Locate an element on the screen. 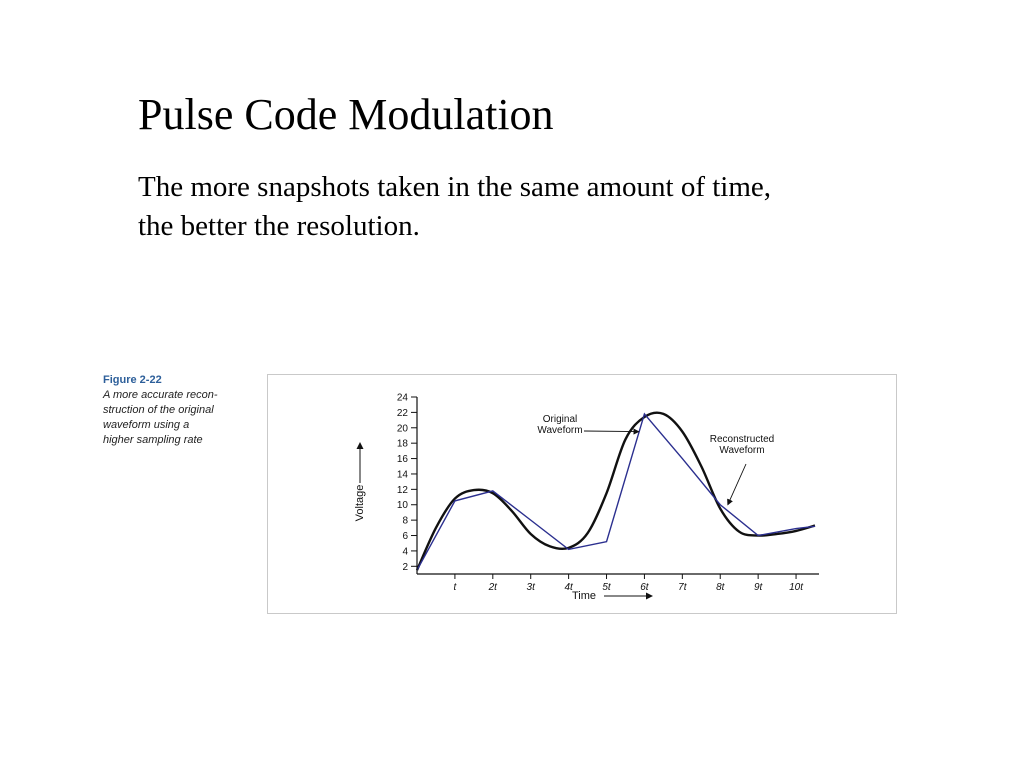  caption-line-3: waveform using a is located at coordinates (146, 425).